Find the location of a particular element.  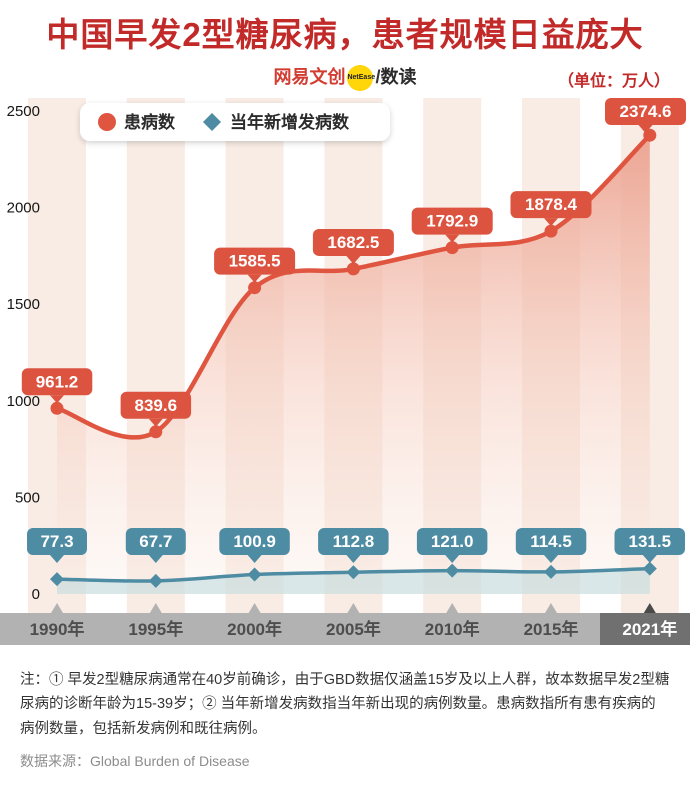

svg-text: 131.5 is located at coordinates (650, 541).